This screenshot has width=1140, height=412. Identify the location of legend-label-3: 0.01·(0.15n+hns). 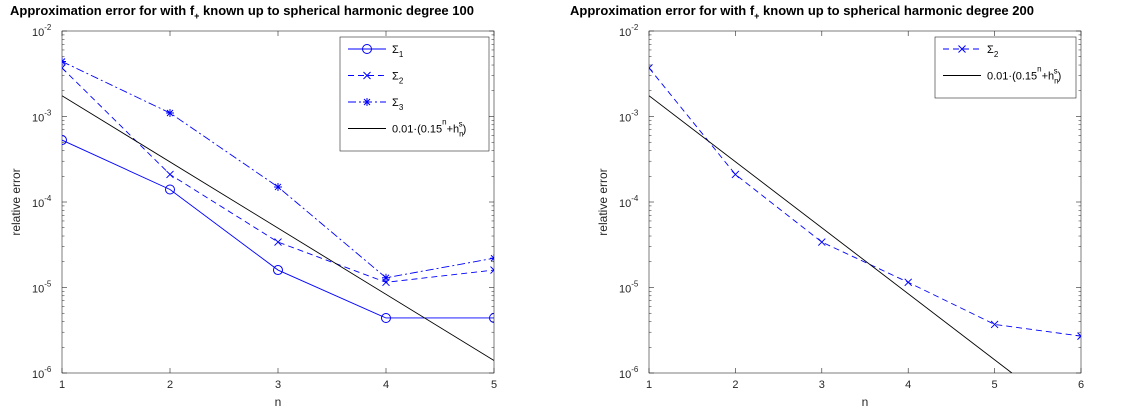
(429, 128).